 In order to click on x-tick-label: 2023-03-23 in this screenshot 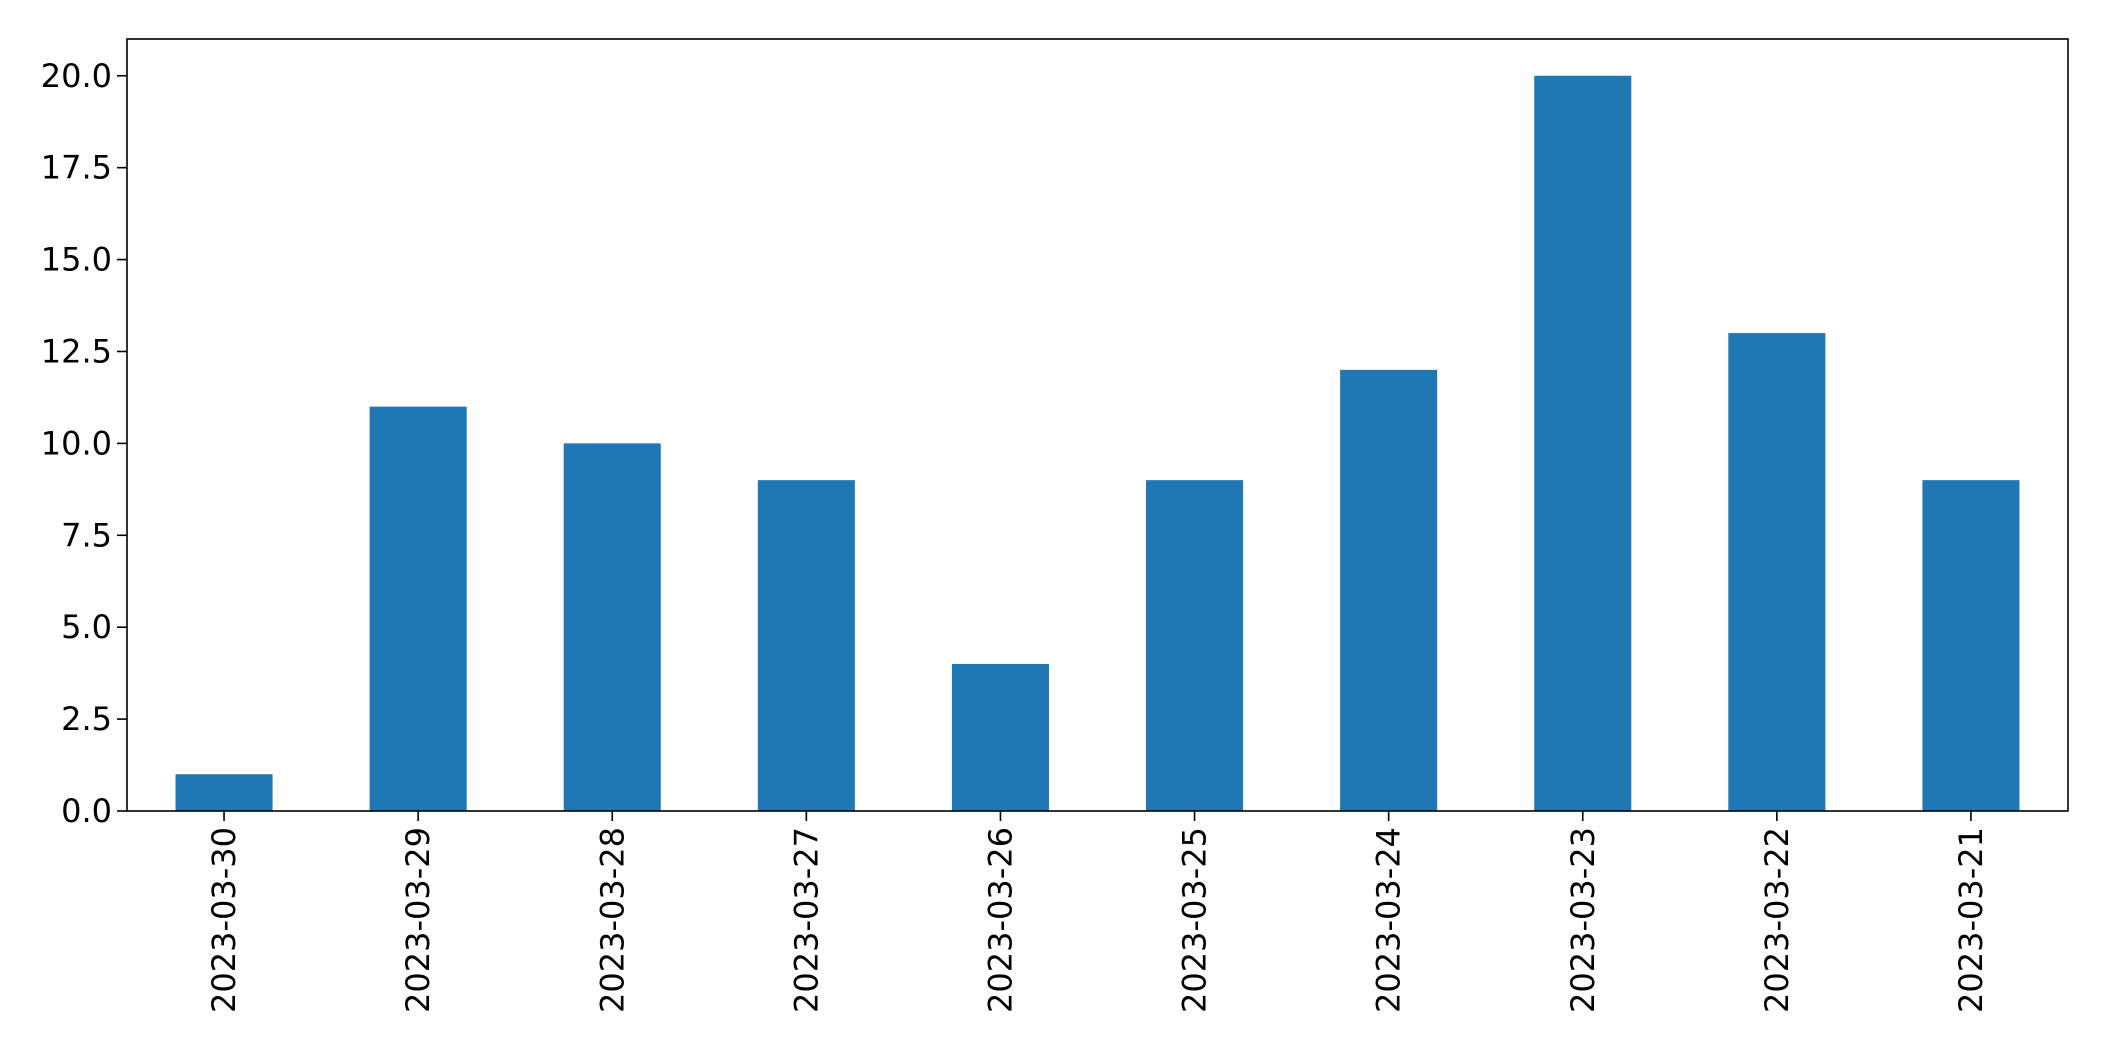, I will do `click(1583, 920)`.